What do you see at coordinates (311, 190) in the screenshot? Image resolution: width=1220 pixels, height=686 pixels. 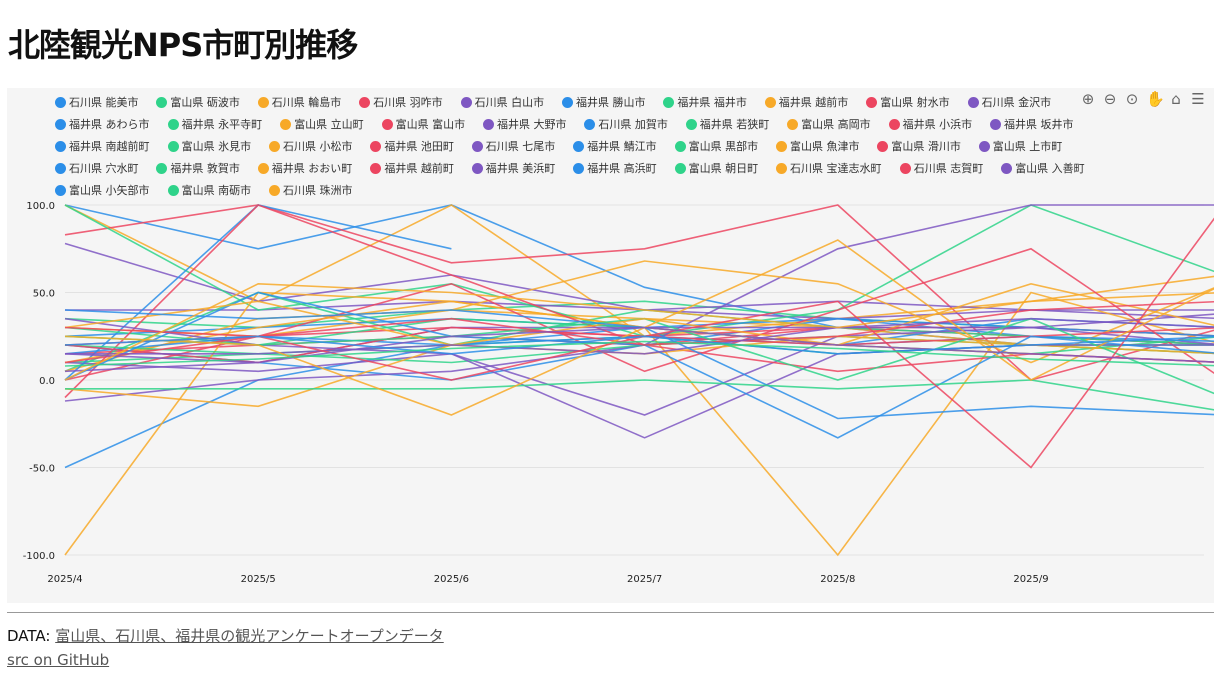 I see `legend-item: 石川県 珠洲市` at bounding box center [311, 190].